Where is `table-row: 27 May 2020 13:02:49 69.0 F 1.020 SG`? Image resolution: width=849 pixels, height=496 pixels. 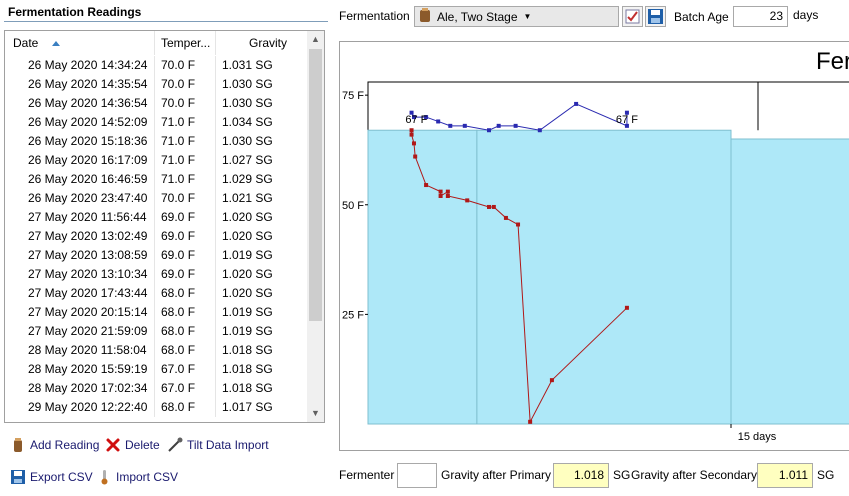 table-row: 27 May 2020 13:02:49 69.0 F 1.020 SG is located at coordinates (155, 236).